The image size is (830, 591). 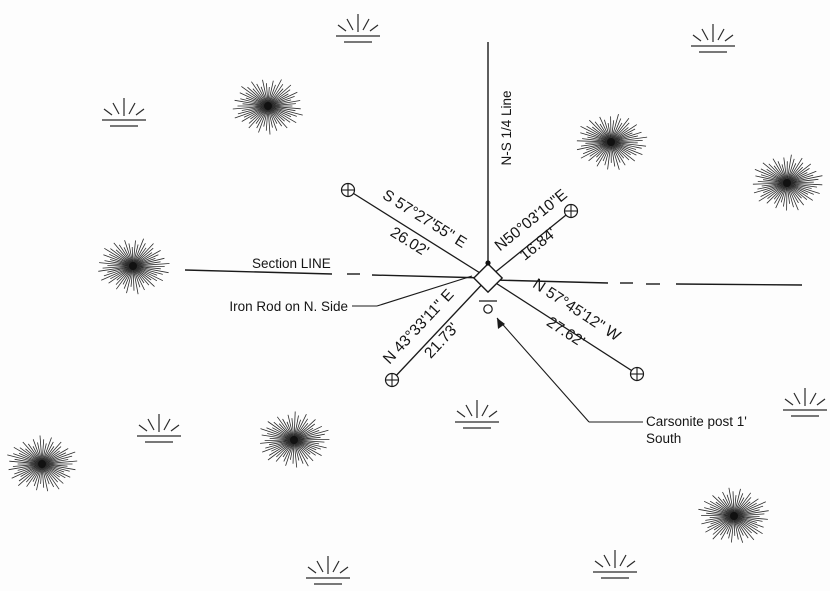 What do you see at coordinates (562, 326) in the screenshot?
I see `tie-line-se` at bounding box center [562, 326].